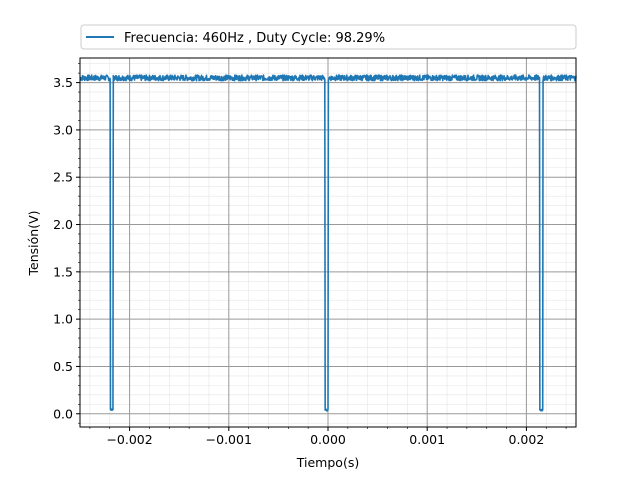  Describe the element at coordinates (254, 38) in the screenshot. I see `legend-entry-label: Frecuencia: 460Hz , Duty Cycle: 98.29%` at that location.